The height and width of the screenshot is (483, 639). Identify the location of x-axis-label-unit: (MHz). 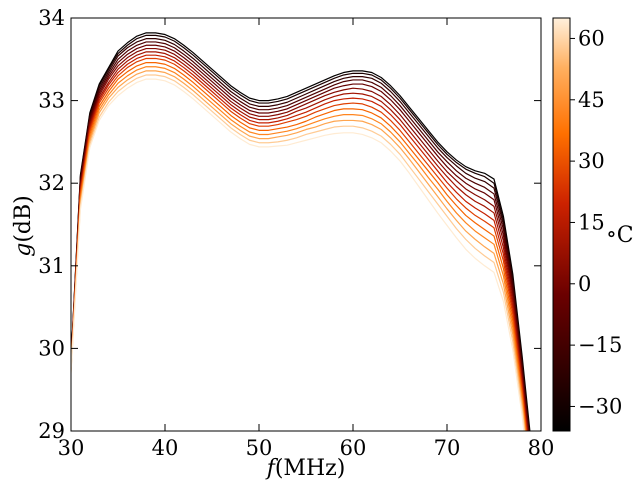
(310, 468).